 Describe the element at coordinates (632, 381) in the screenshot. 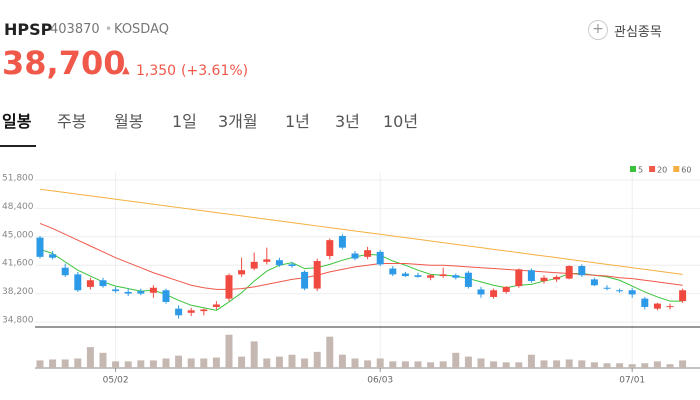

I see `x-tick-label: 07/01` at that location.